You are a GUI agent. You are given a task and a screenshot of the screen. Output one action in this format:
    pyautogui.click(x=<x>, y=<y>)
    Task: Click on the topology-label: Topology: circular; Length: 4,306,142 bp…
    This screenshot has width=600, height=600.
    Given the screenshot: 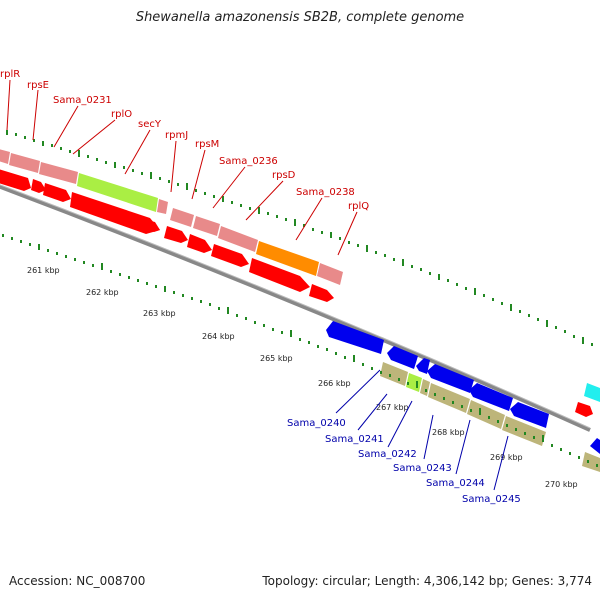 What is the action you would take?
    pyautogui.click(x=427, y=581)
    